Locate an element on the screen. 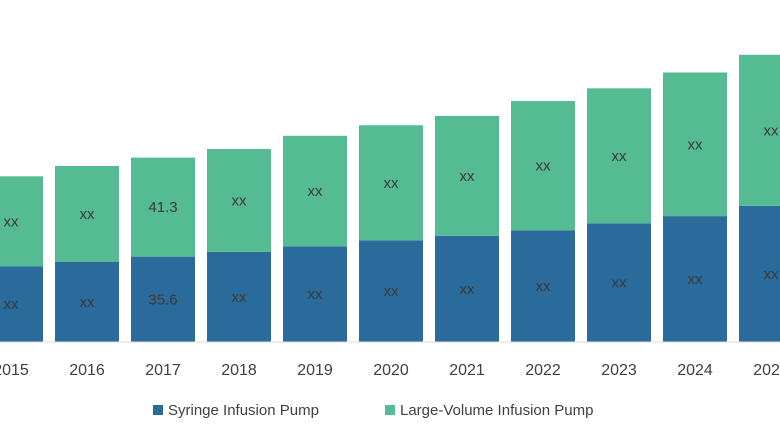  bar-syringe-2016 is located at coordinates (87, 301).